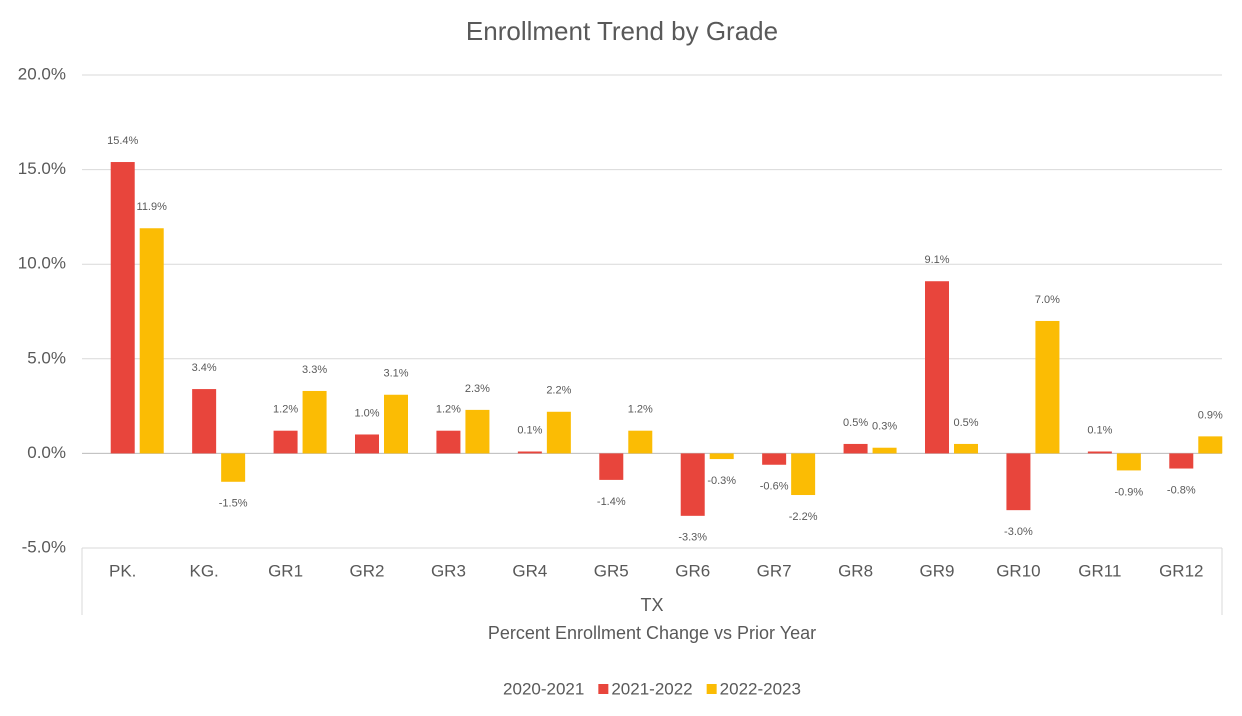 This screenshot has width=1242, height=716. I want to click on data-label: -0.8%, so click(1181, 490).